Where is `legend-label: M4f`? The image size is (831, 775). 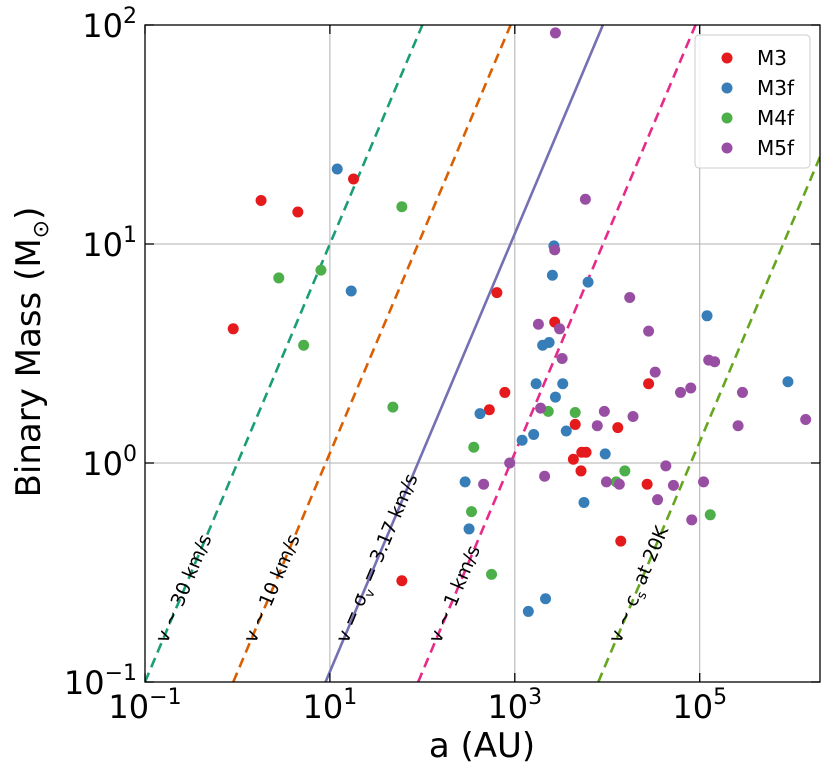 legend-label: M4f is located at coordinates (776, 118).